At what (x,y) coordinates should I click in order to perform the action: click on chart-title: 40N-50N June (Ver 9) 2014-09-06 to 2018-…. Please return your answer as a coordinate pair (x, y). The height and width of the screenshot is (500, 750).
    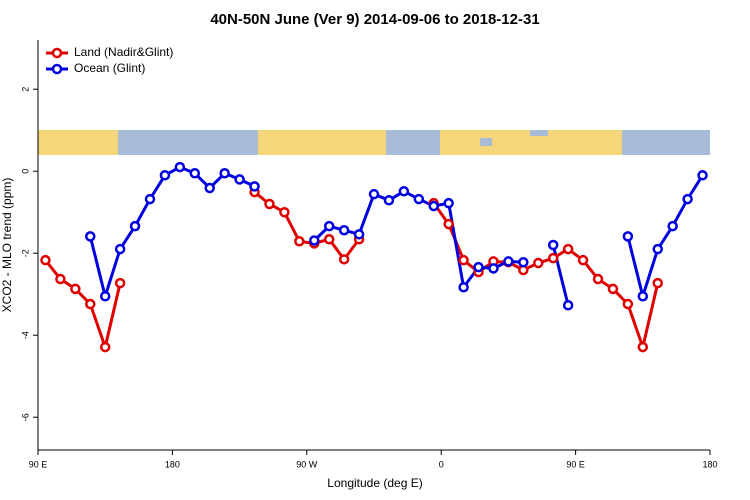
    Looking at the image, I should click on (374, 19).